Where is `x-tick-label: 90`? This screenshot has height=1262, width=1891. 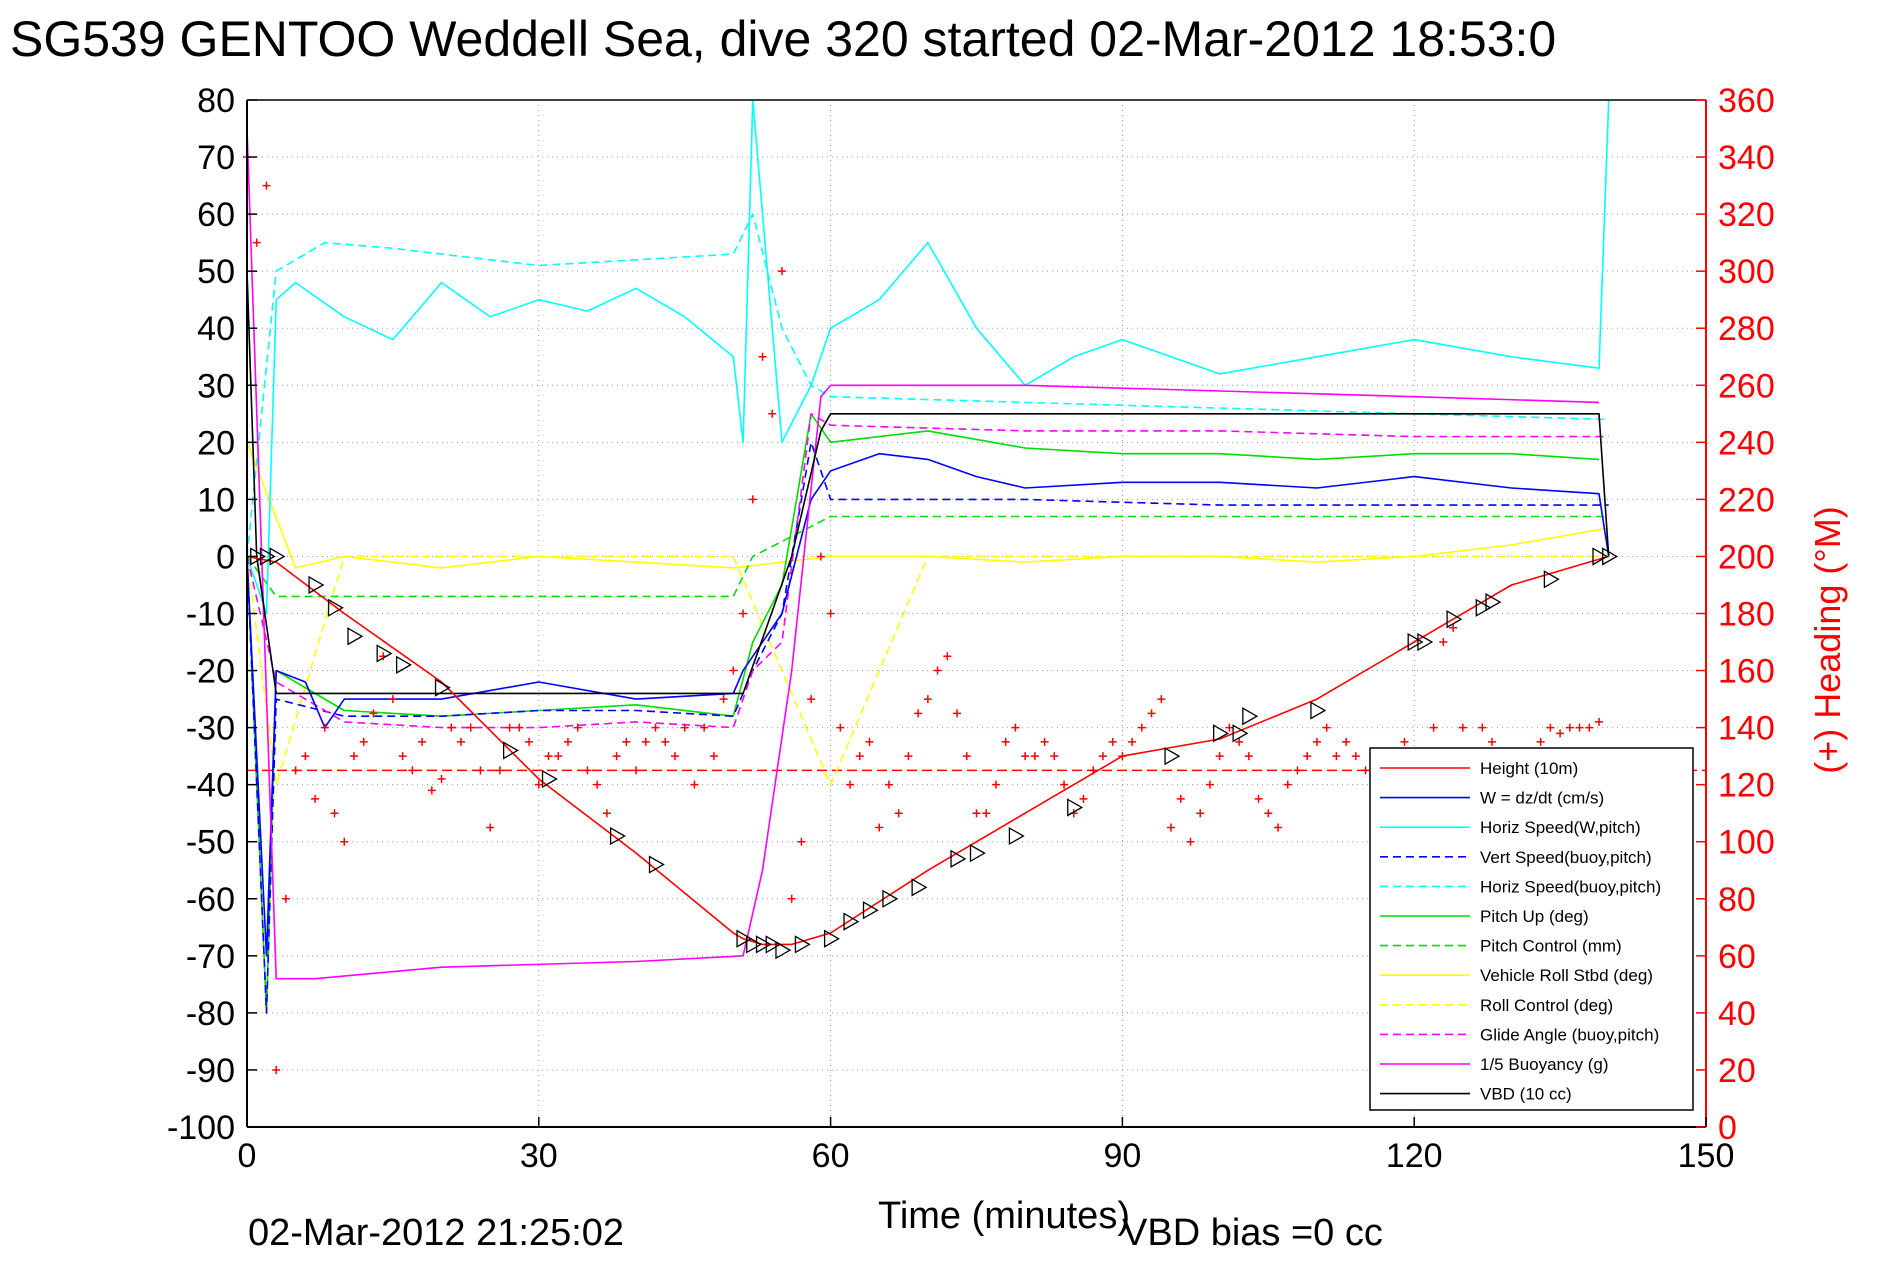 x-tick-label: 90 is located at coordinates (1122, 1156).